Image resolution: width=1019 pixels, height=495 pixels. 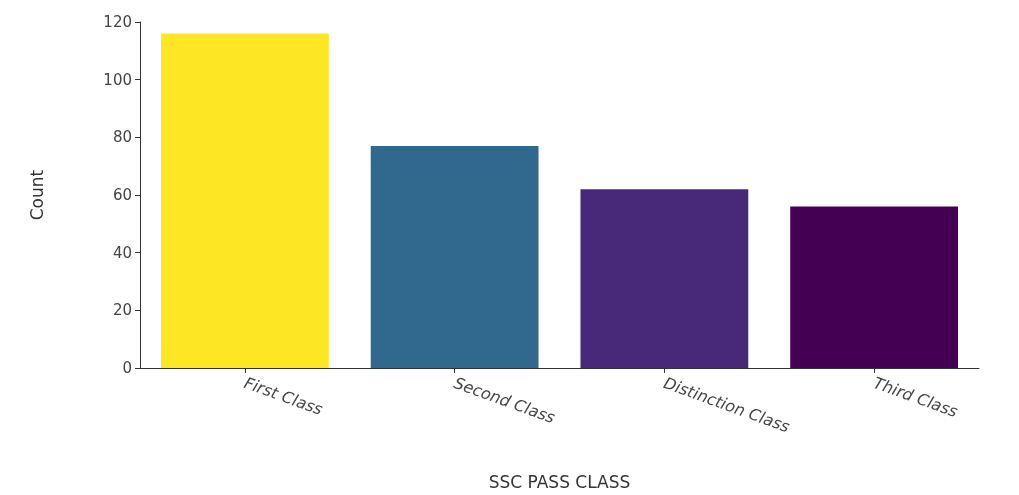 What do you see at coordinates (283, 396) in the screenshot?
I see `x-tick-label: First Class` at bounding box center [283, 396].